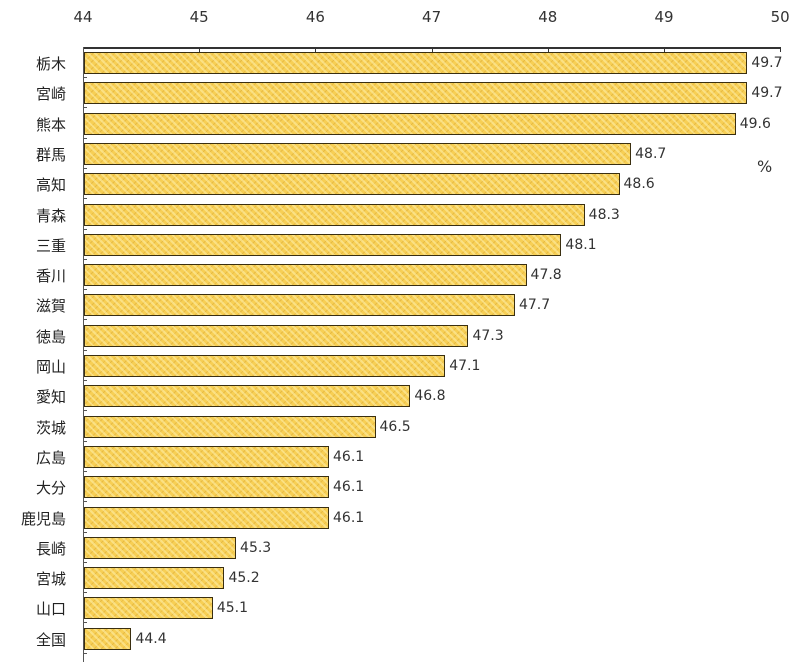 The image size is (800, 665). I want to click on x-tick-label: 48, so click(548, 17).